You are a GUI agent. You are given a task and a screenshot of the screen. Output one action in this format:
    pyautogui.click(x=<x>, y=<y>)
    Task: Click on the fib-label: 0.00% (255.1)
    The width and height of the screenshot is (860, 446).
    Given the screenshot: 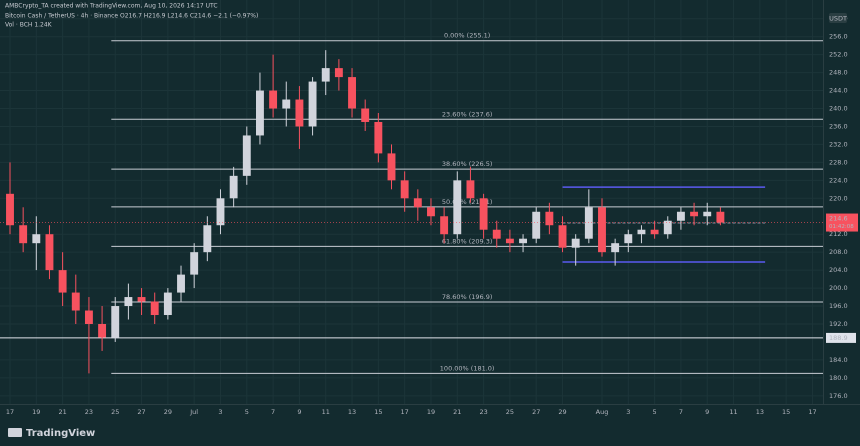 What is the action you would take?
    pyautogui.click(x=467, y=36)
    